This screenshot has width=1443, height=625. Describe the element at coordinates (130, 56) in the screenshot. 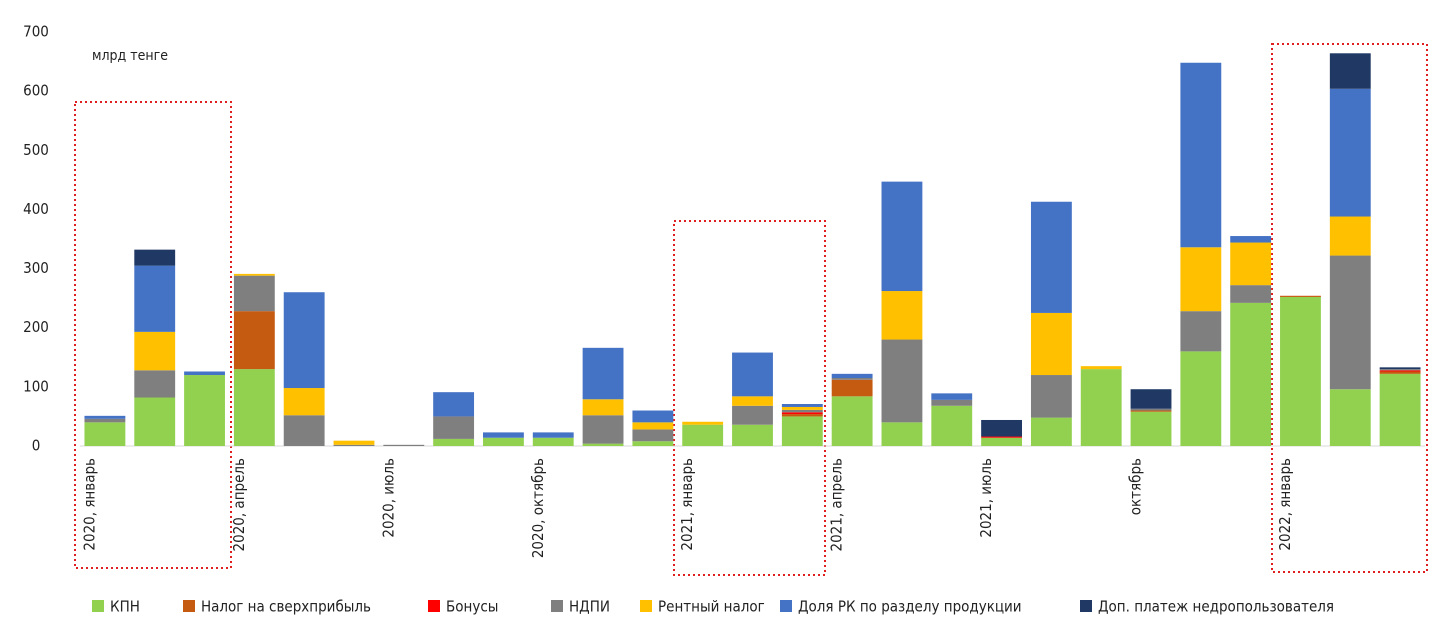

I see `unit-label: млрд тенге` at that location.